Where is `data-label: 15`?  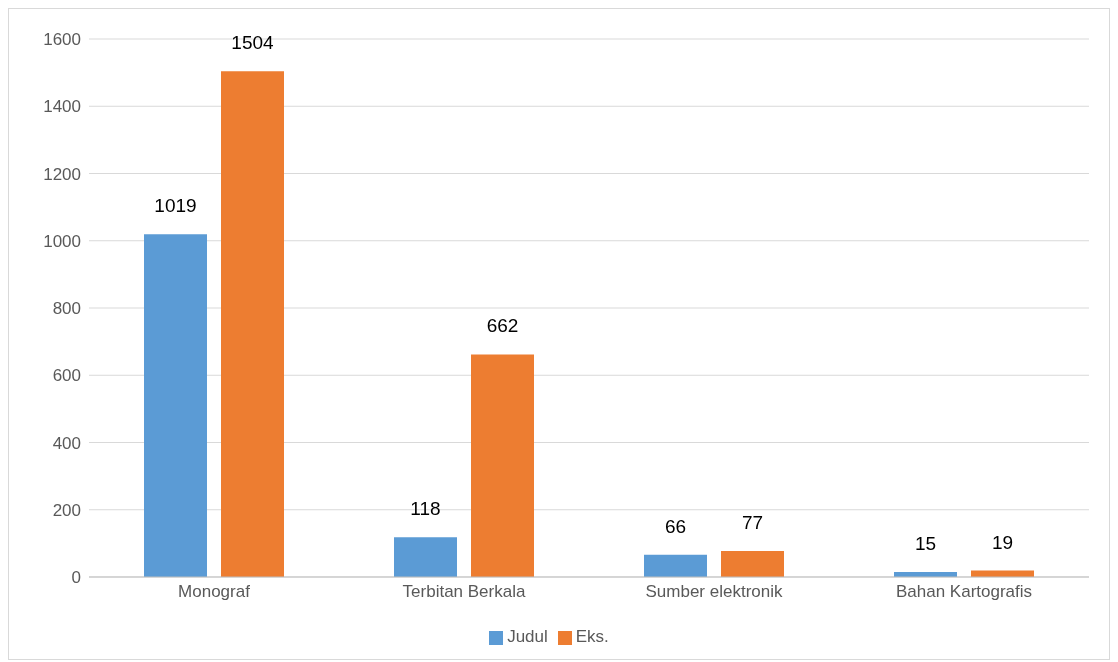 data-label: 15 is located at coordinates (925, 543).